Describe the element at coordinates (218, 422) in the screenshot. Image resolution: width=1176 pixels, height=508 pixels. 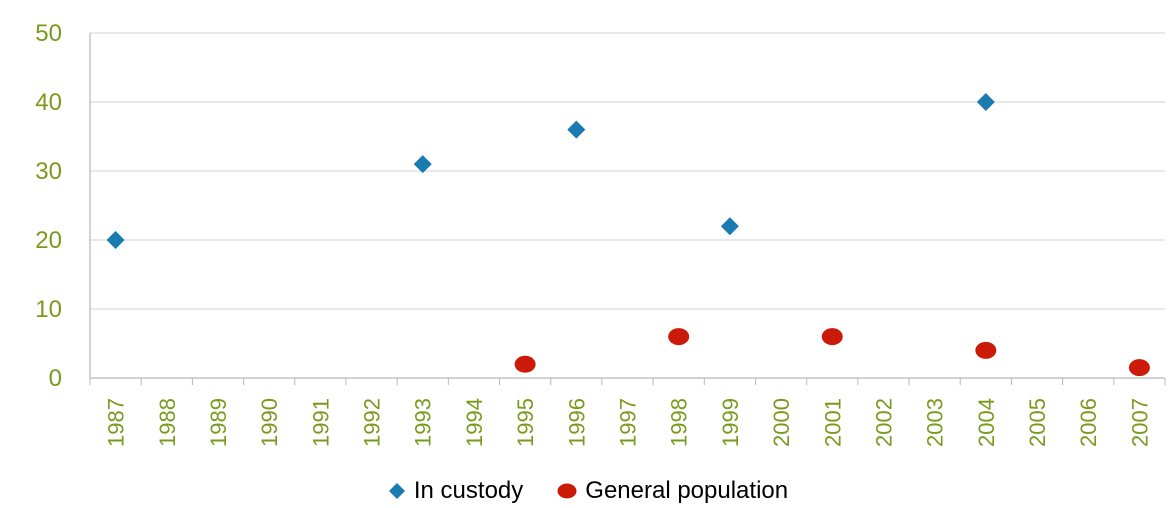
I see `x-tick-label: 1989` at that location.